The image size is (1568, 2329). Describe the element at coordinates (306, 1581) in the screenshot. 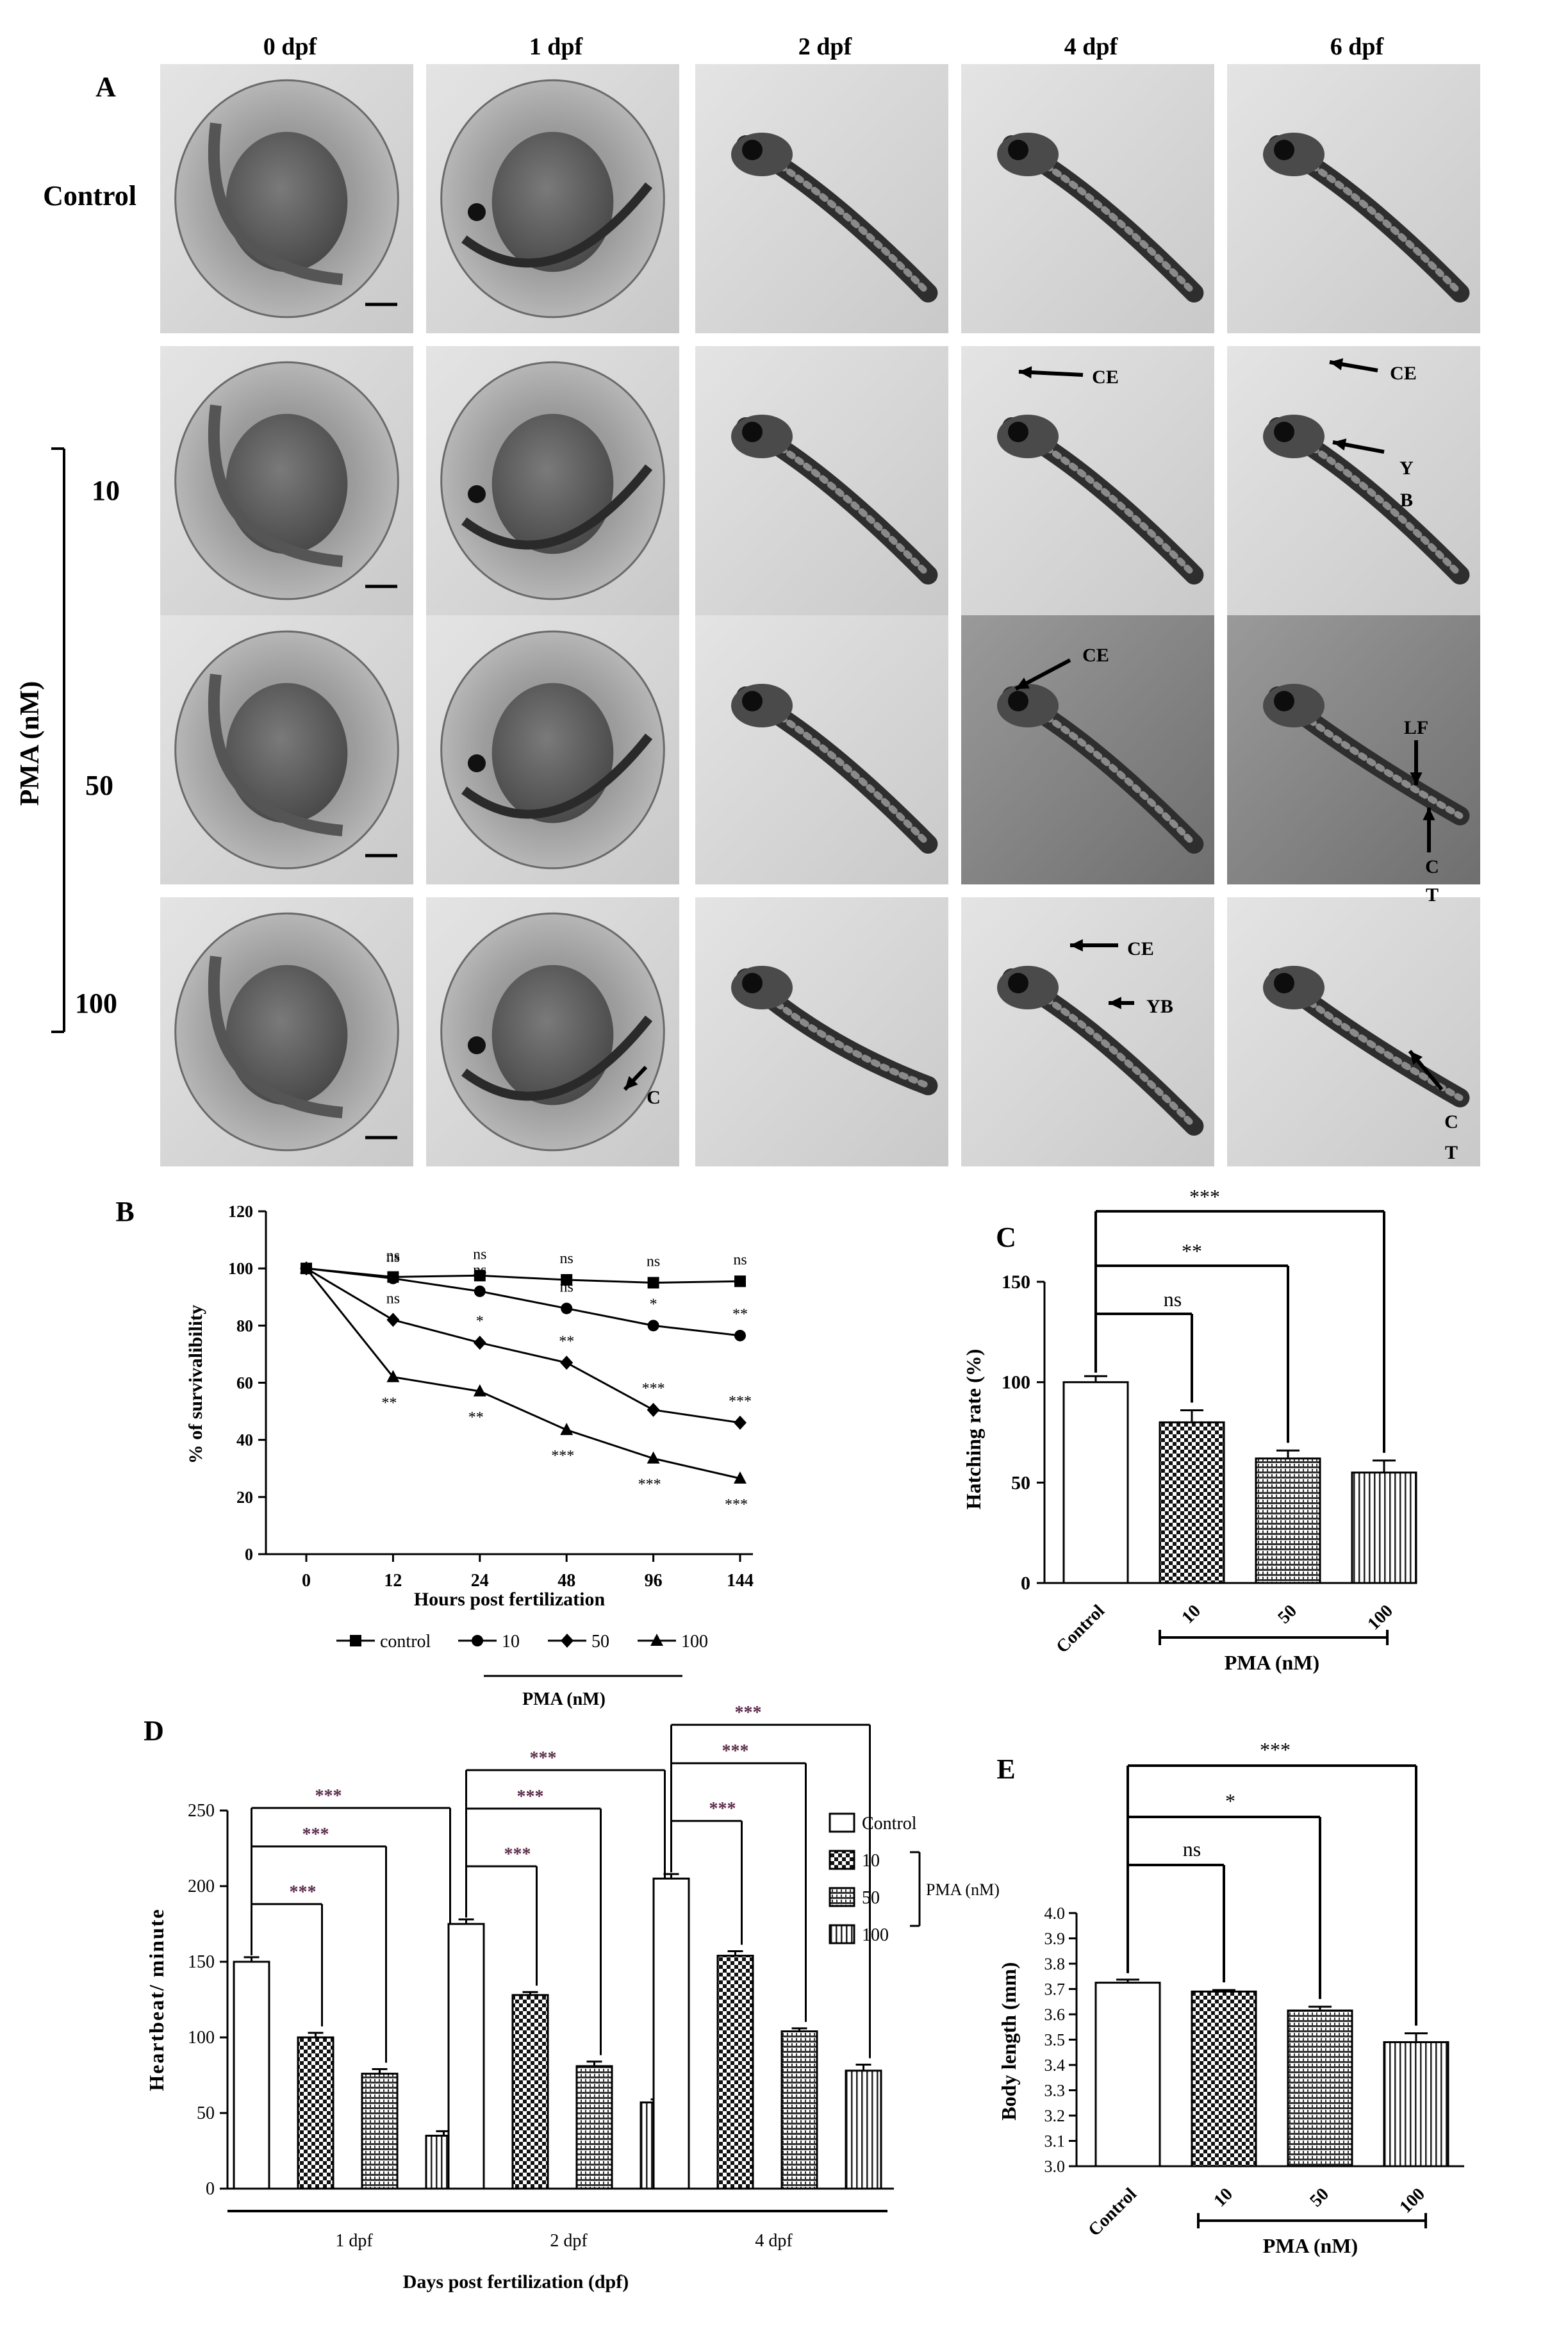

I see `x-tick-label: 0` at that location.